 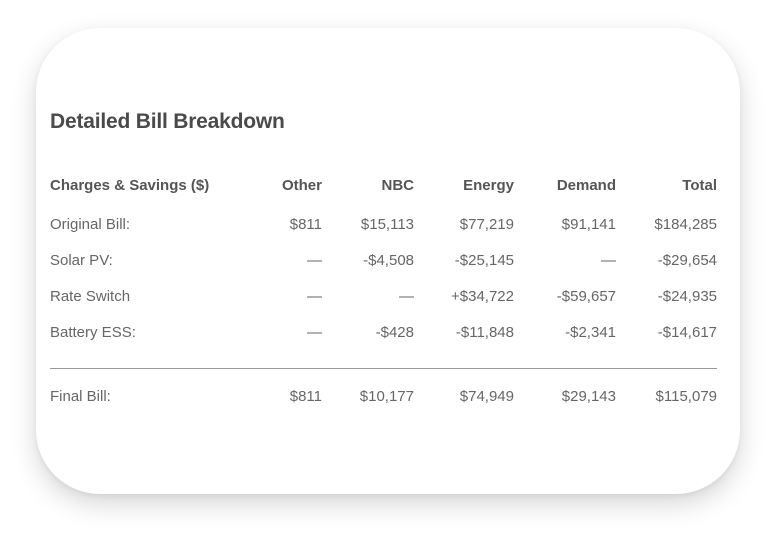 What do you see at coordinates (387, 224) in the screenshot?
I see `cell-nbc: $15,113` at bounding box center [387, 224].